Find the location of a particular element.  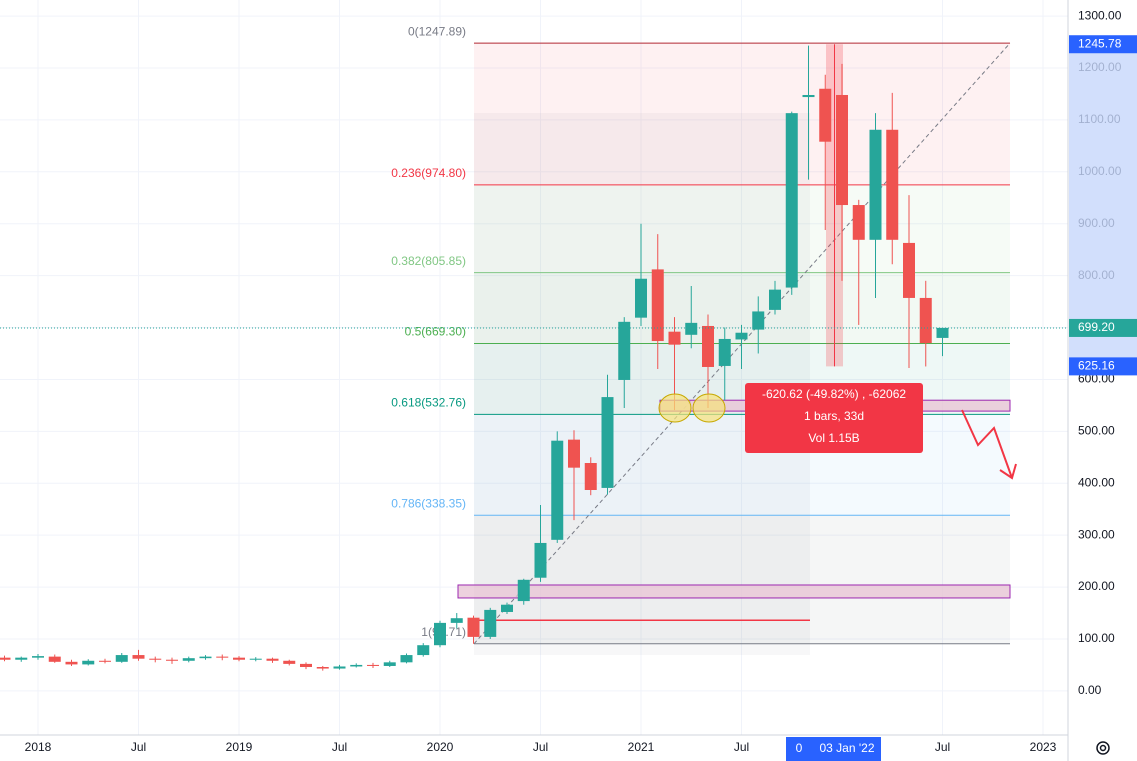

settings-icon is located at coordinates (1103, 748).